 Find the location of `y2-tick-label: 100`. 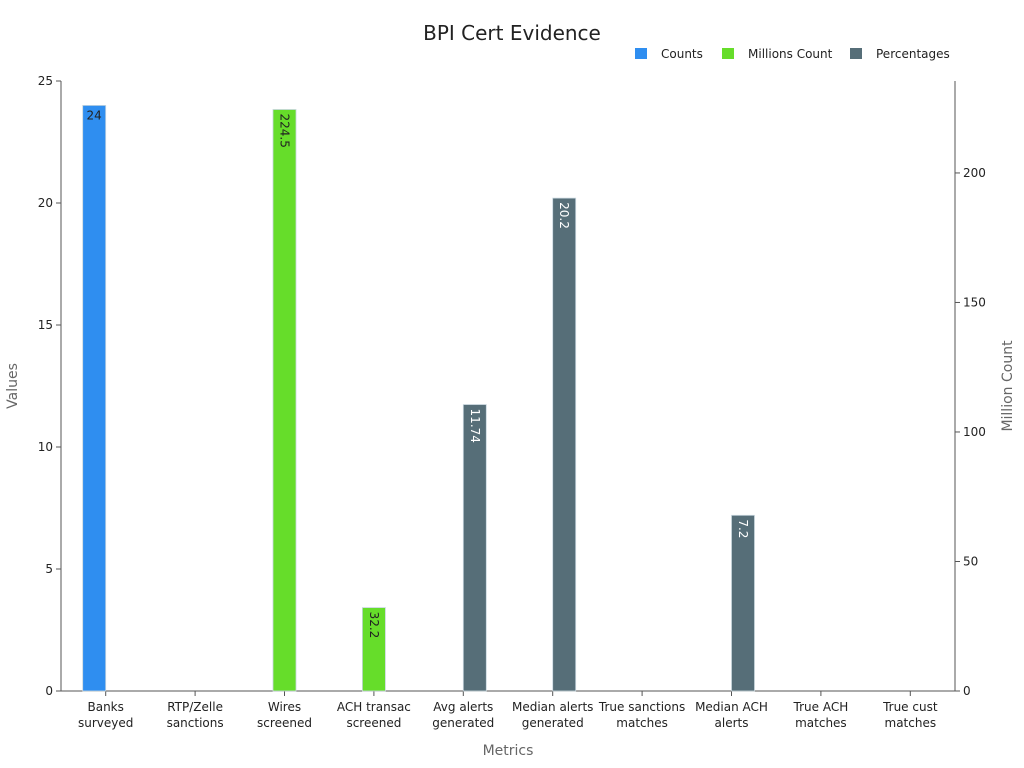

y2-tick-label: 100 is located at coordinates (974, 432).